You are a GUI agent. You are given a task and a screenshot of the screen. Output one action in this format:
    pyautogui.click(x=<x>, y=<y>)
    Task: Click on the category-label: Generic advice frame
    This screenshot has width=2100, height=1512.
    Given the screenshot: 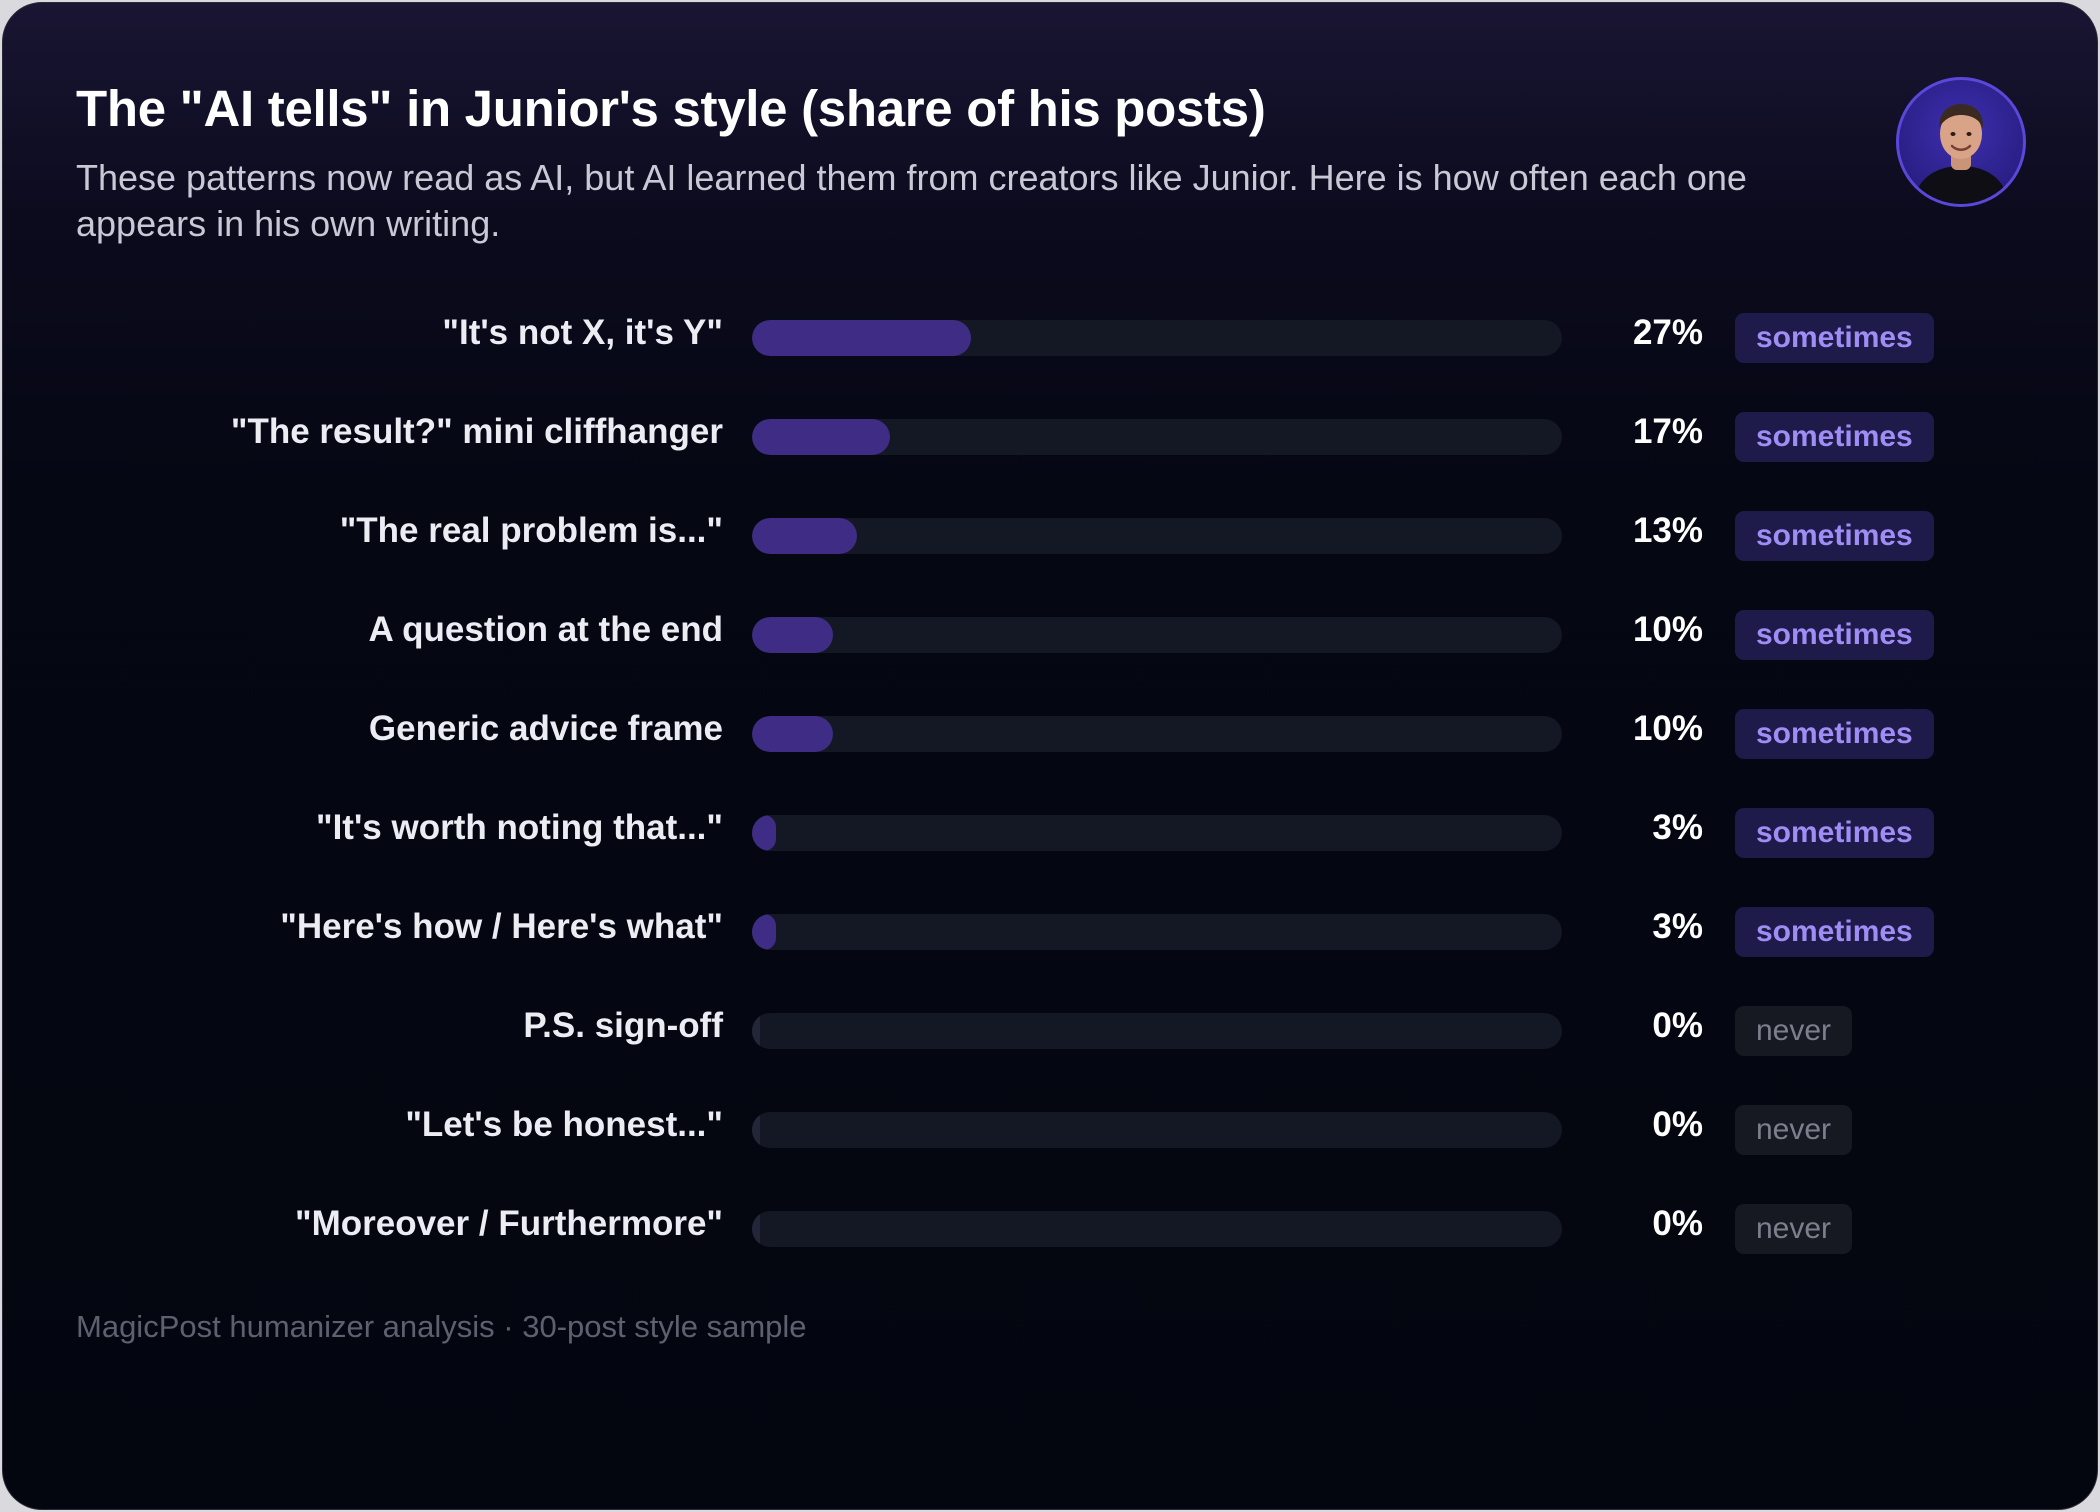 What is the action you would take?
    pyautogui.click(x=545, y=728)
    